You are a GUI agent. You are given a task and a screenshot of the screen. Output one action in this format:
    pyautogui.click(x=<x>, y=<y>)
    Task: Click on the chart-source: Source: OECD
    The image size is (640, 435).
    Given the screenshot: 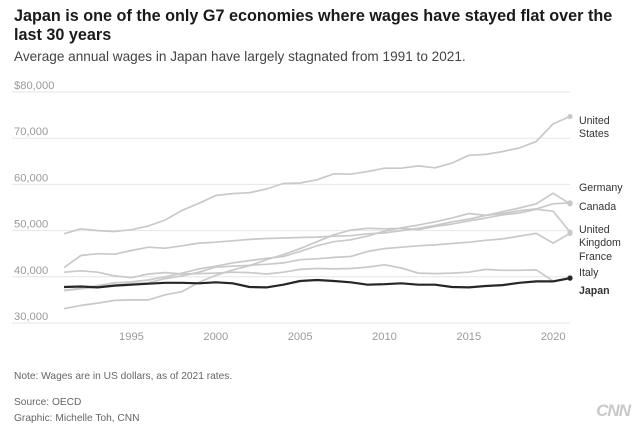 What is the action you would take?
    pyautogui.click(x=48, y=402)
    